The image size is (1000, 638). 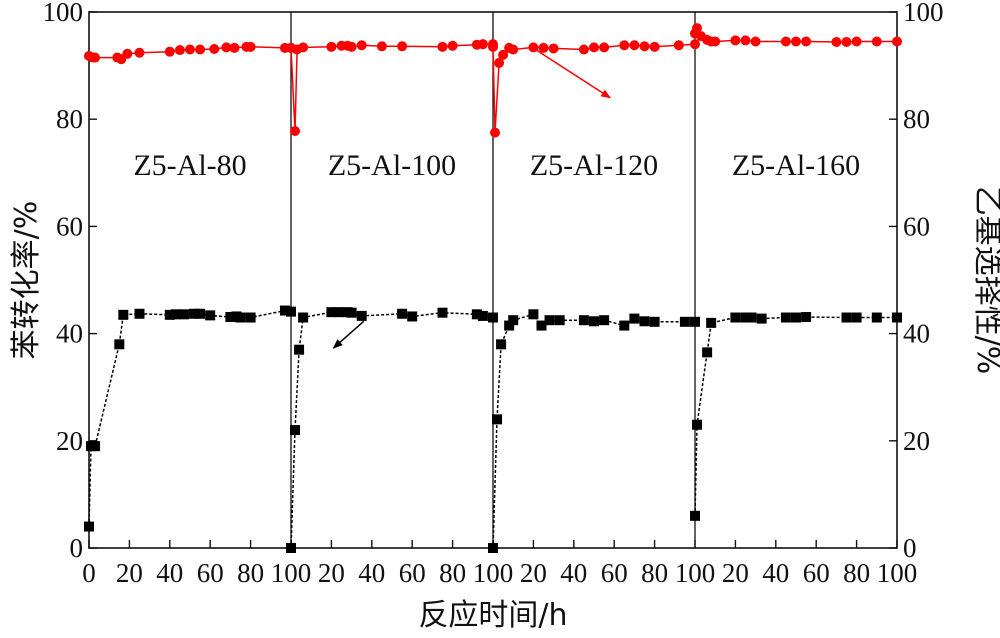 I want to click on y-left-tick-label: 80, so click(x=69, y=119).